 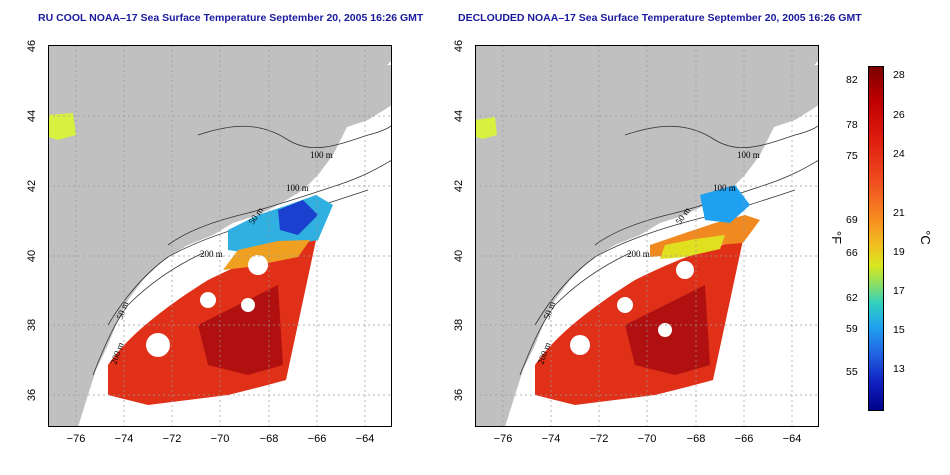 I want to click on sst-yellow-band, so click(x=692, y=247).